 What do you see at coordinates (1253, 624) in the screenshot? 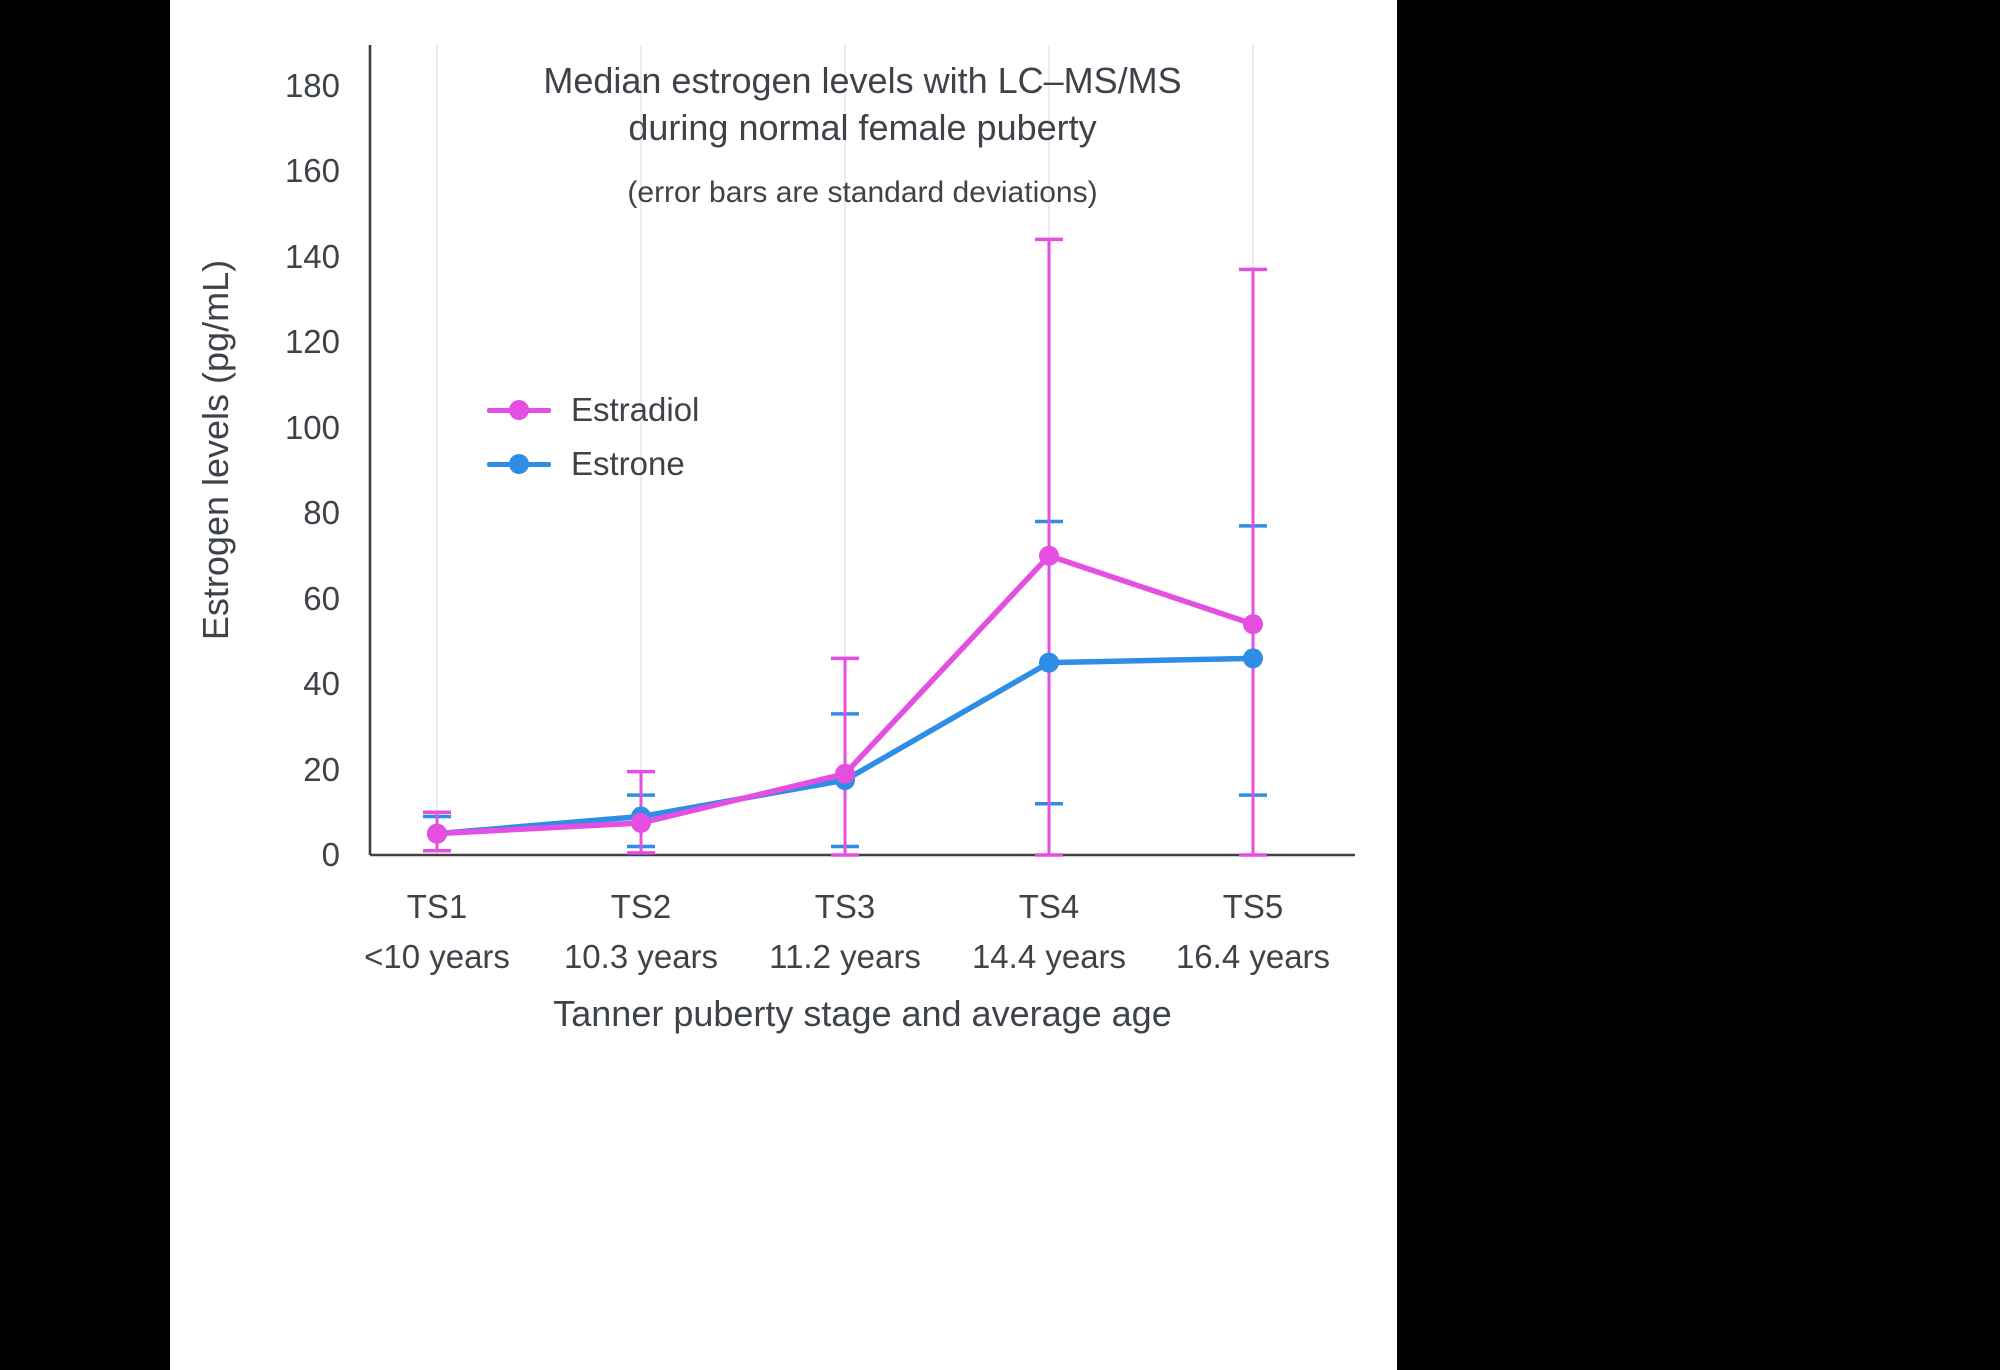
I see `data-point-estradiol-TS5` at bounding box center [1253, 624].